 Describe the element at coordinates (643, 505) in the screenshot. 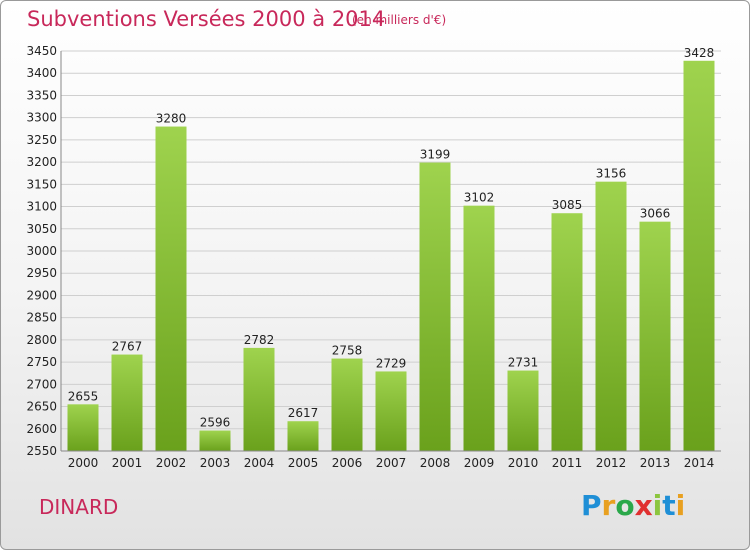

I see `logo-letter: x` at that location.